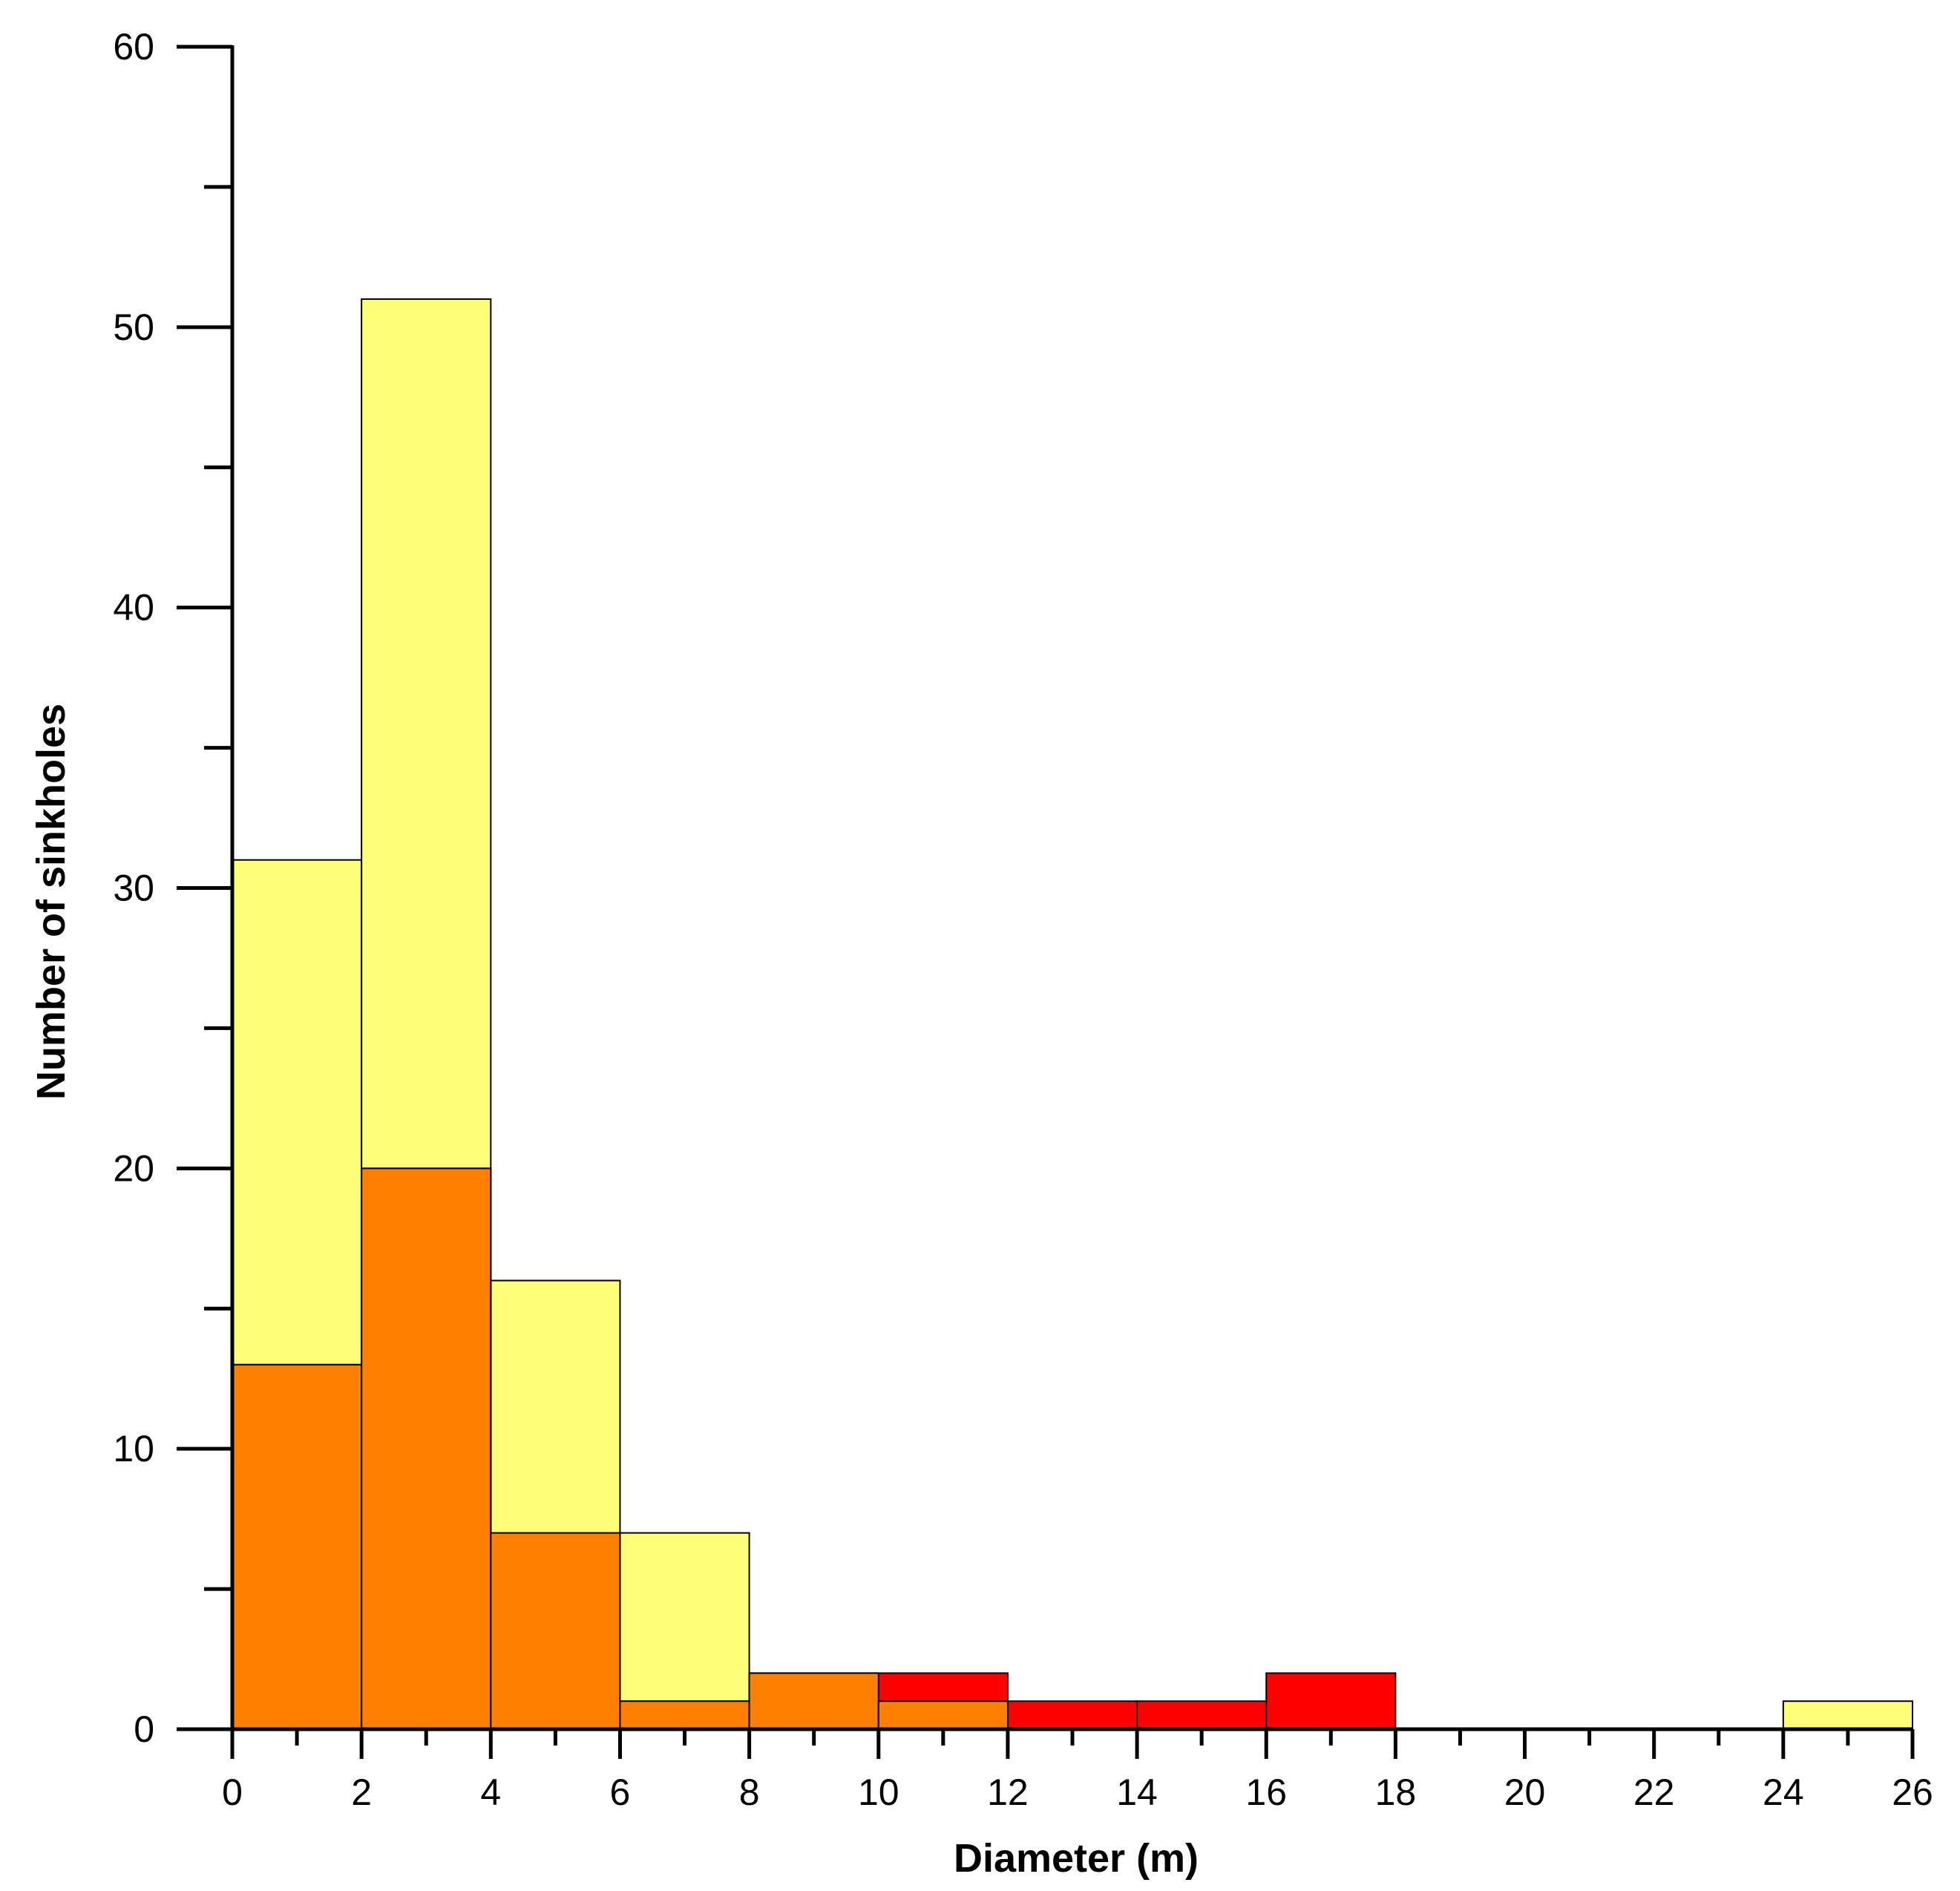  What do you see at coordinates (1008, 1792) in the screenshot?
I see `x-tick-label: 12` at bounding box center [1008, 1792].